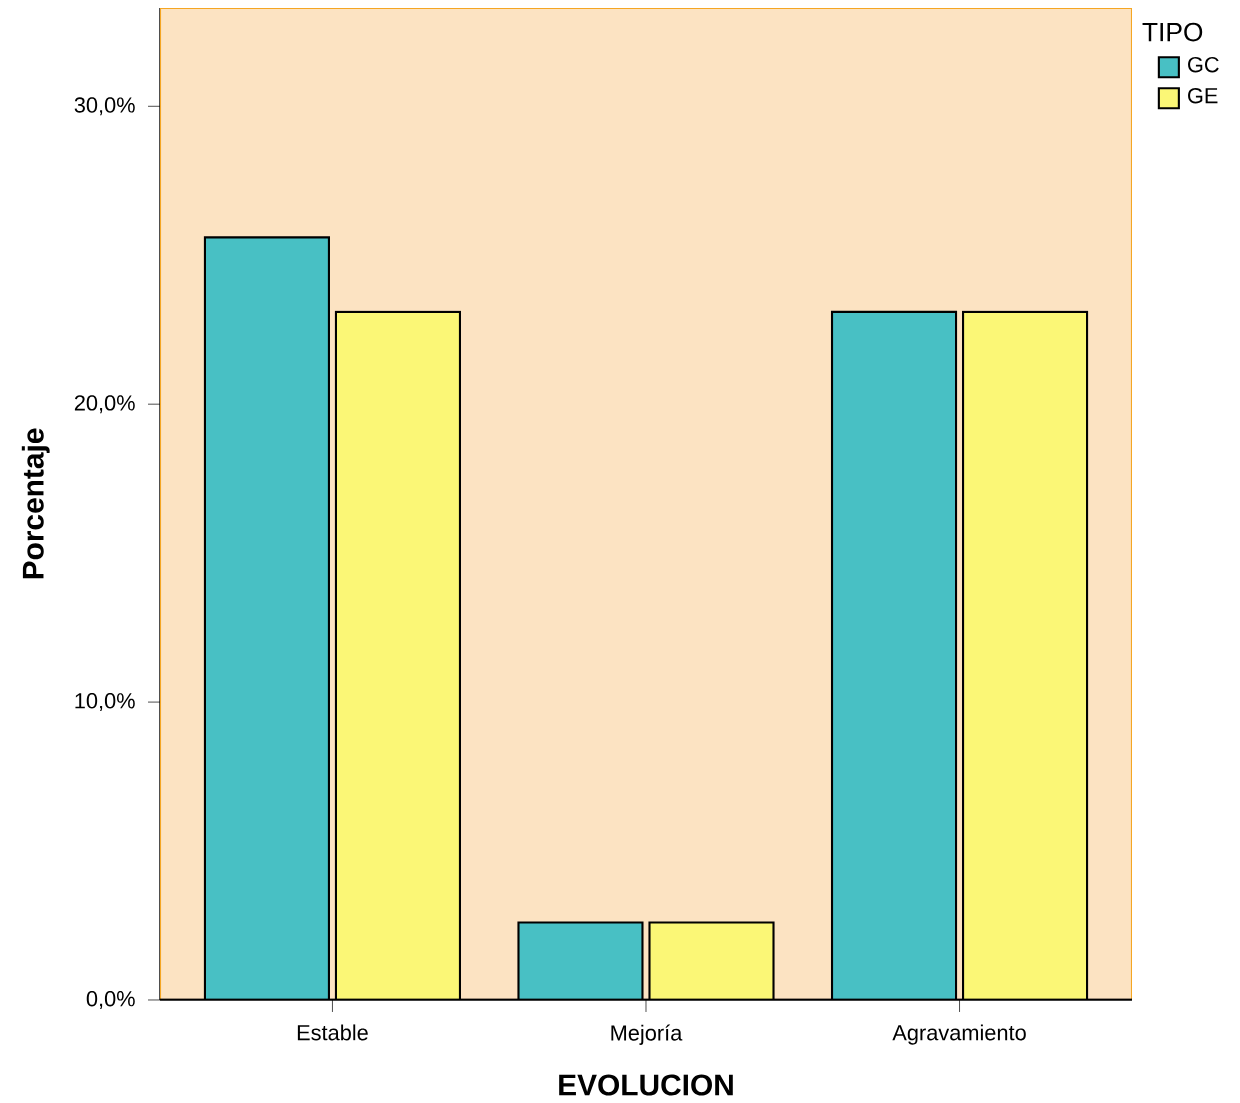  What do you see at coordinates (1203, 96) in the screenshot?
I see `legend-label: GE` at bounding box center [1203, 96].